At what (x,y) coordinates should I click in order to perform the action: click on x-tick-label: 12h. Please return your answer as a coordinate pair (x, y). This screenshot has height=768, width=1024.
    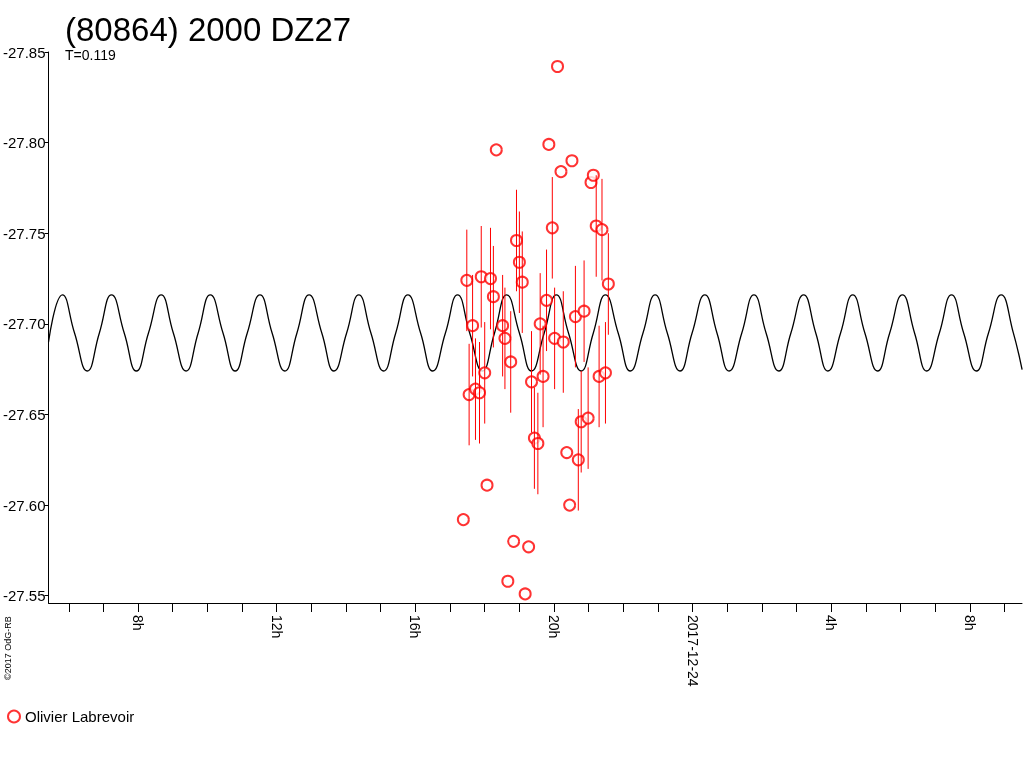
    Looking at the image, I should click on (276, 627).